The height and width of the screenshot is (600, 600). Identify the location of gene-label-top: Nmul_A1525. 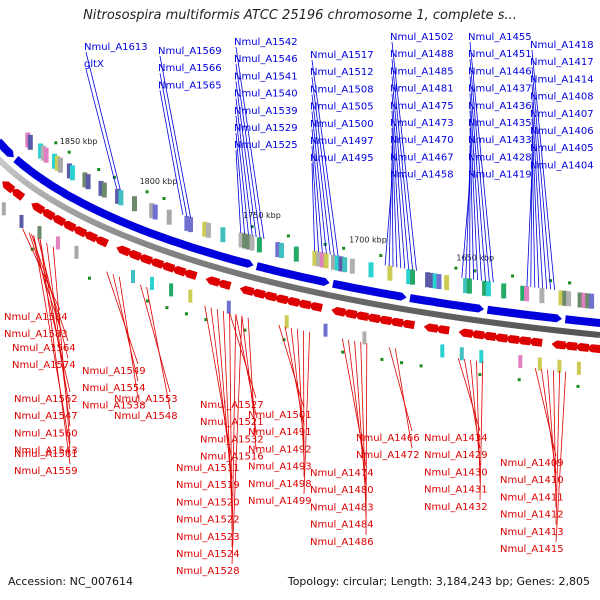
(266, 145).